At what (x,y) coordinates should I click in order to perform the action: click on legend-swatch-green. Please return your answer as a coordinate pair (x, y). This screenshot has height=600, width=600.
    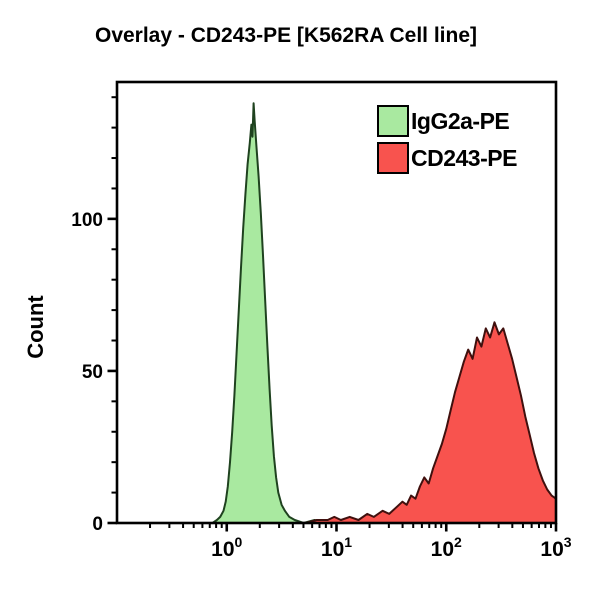
    Looking at the image, I should click on (393, 121).